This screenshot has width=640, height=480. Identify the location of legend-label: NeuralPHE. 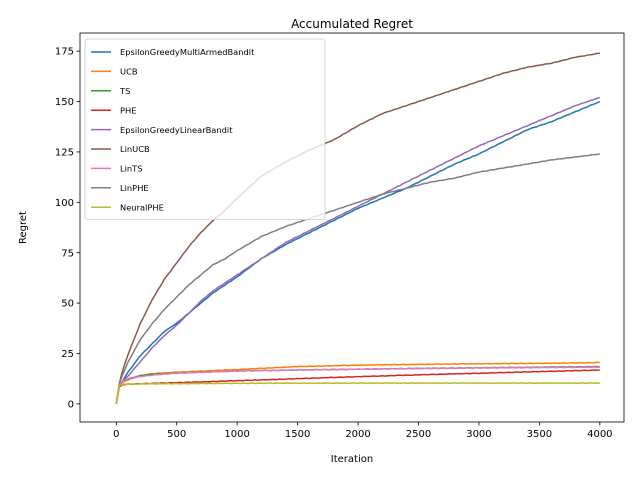
(142, 207).